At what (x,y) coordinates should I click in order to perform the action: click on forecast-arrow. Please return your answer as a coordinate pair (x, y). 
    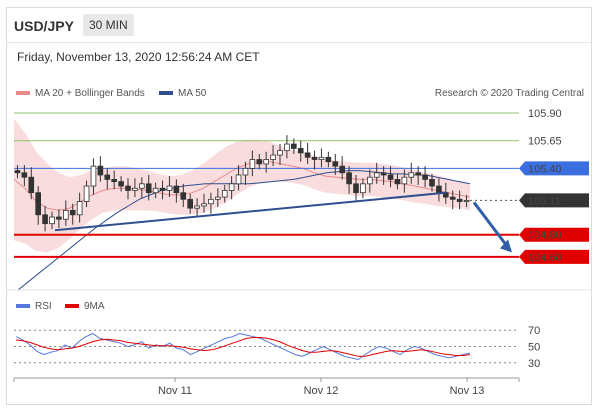
    Looking at the image, I should click on (491, 225).